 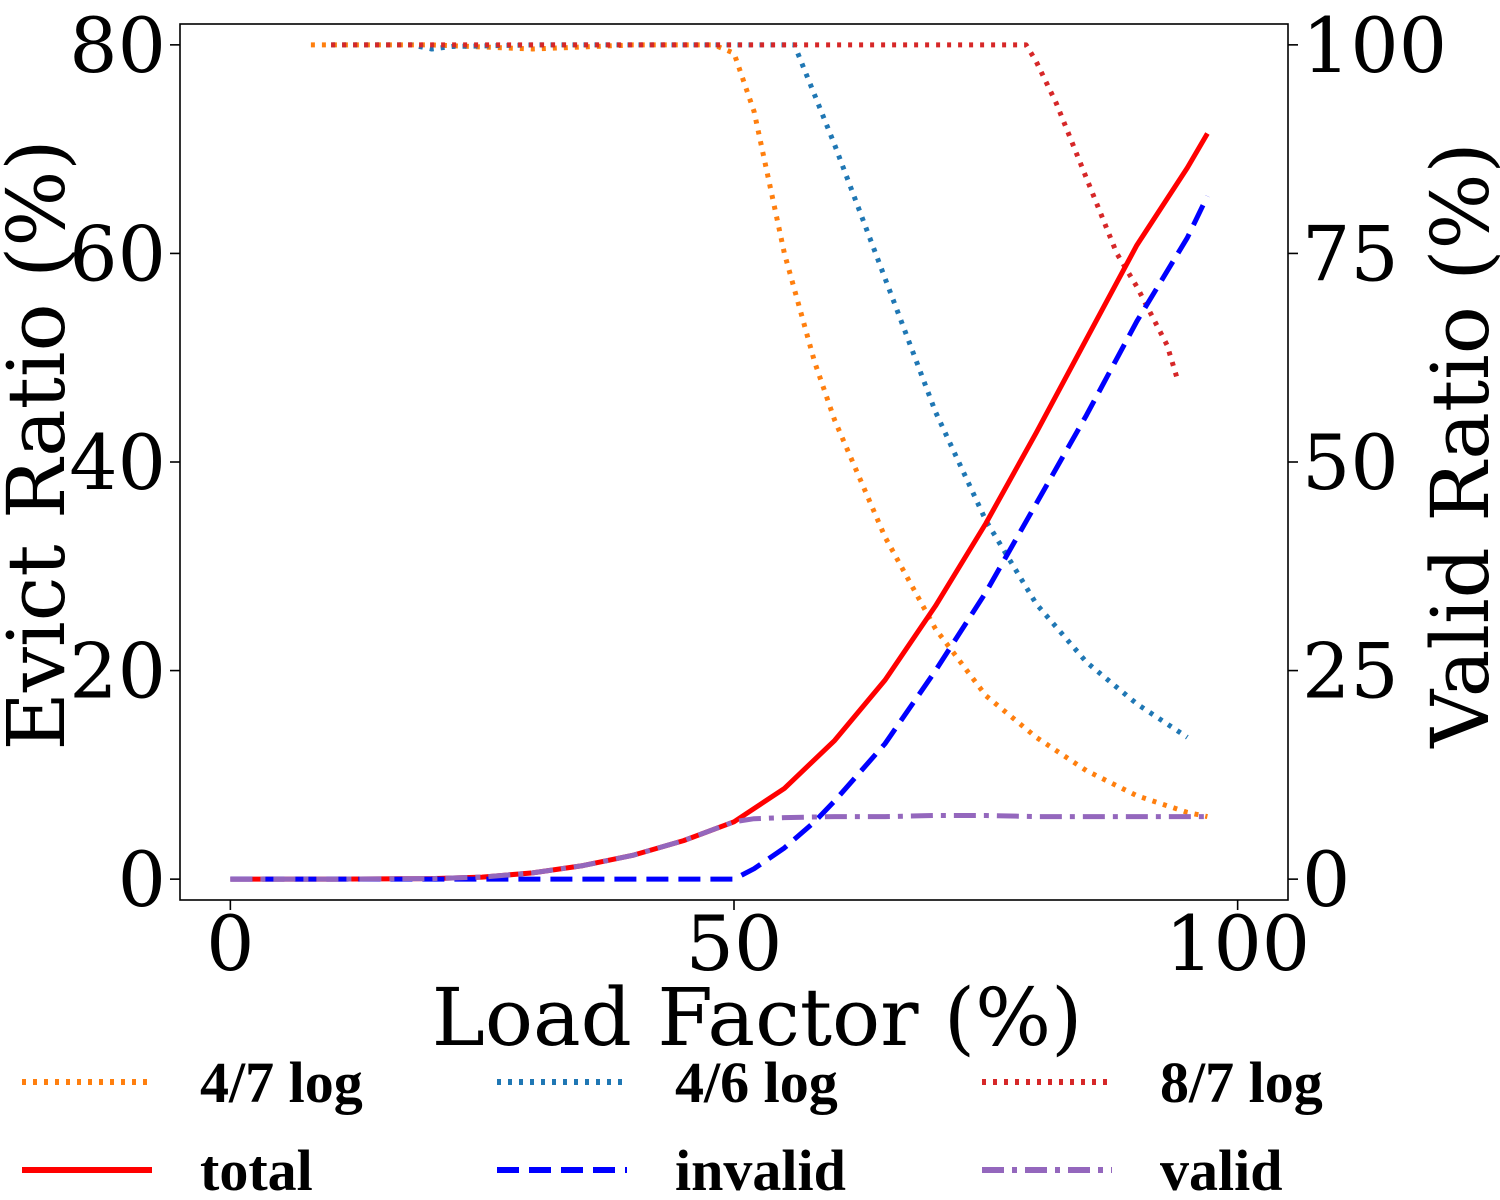 I want to click on y-left-tick-label: 0, so click(x=142, y=879).